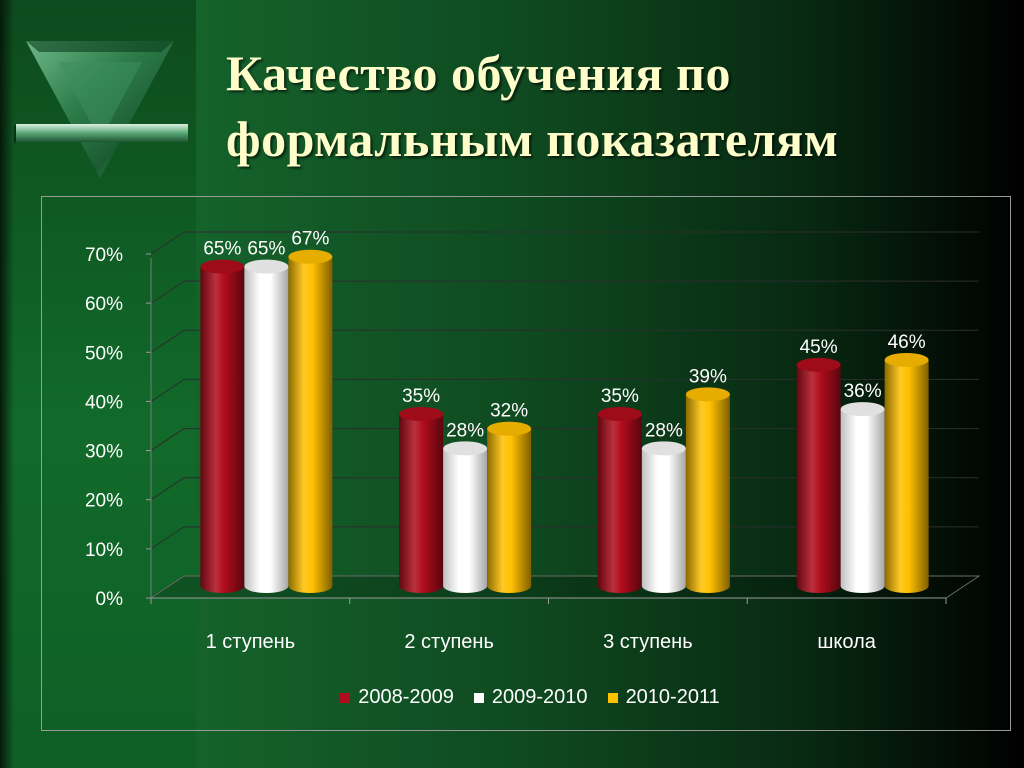 This screenshot has width=1024, height=768. What do you see at coordinates (104, 255) in the screenshot?
I see `y-tick-label: 70%` at bounding box center [104, 255].